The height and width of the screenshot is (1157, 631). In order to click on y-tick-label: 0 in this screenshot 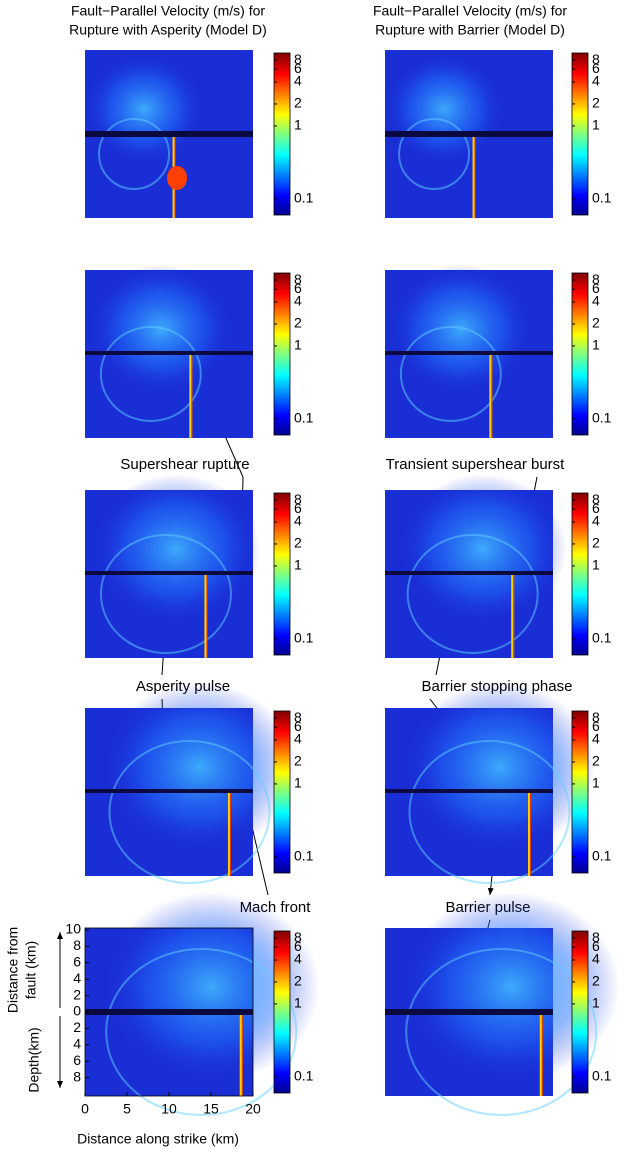, I will do `click(77, 1011)`.